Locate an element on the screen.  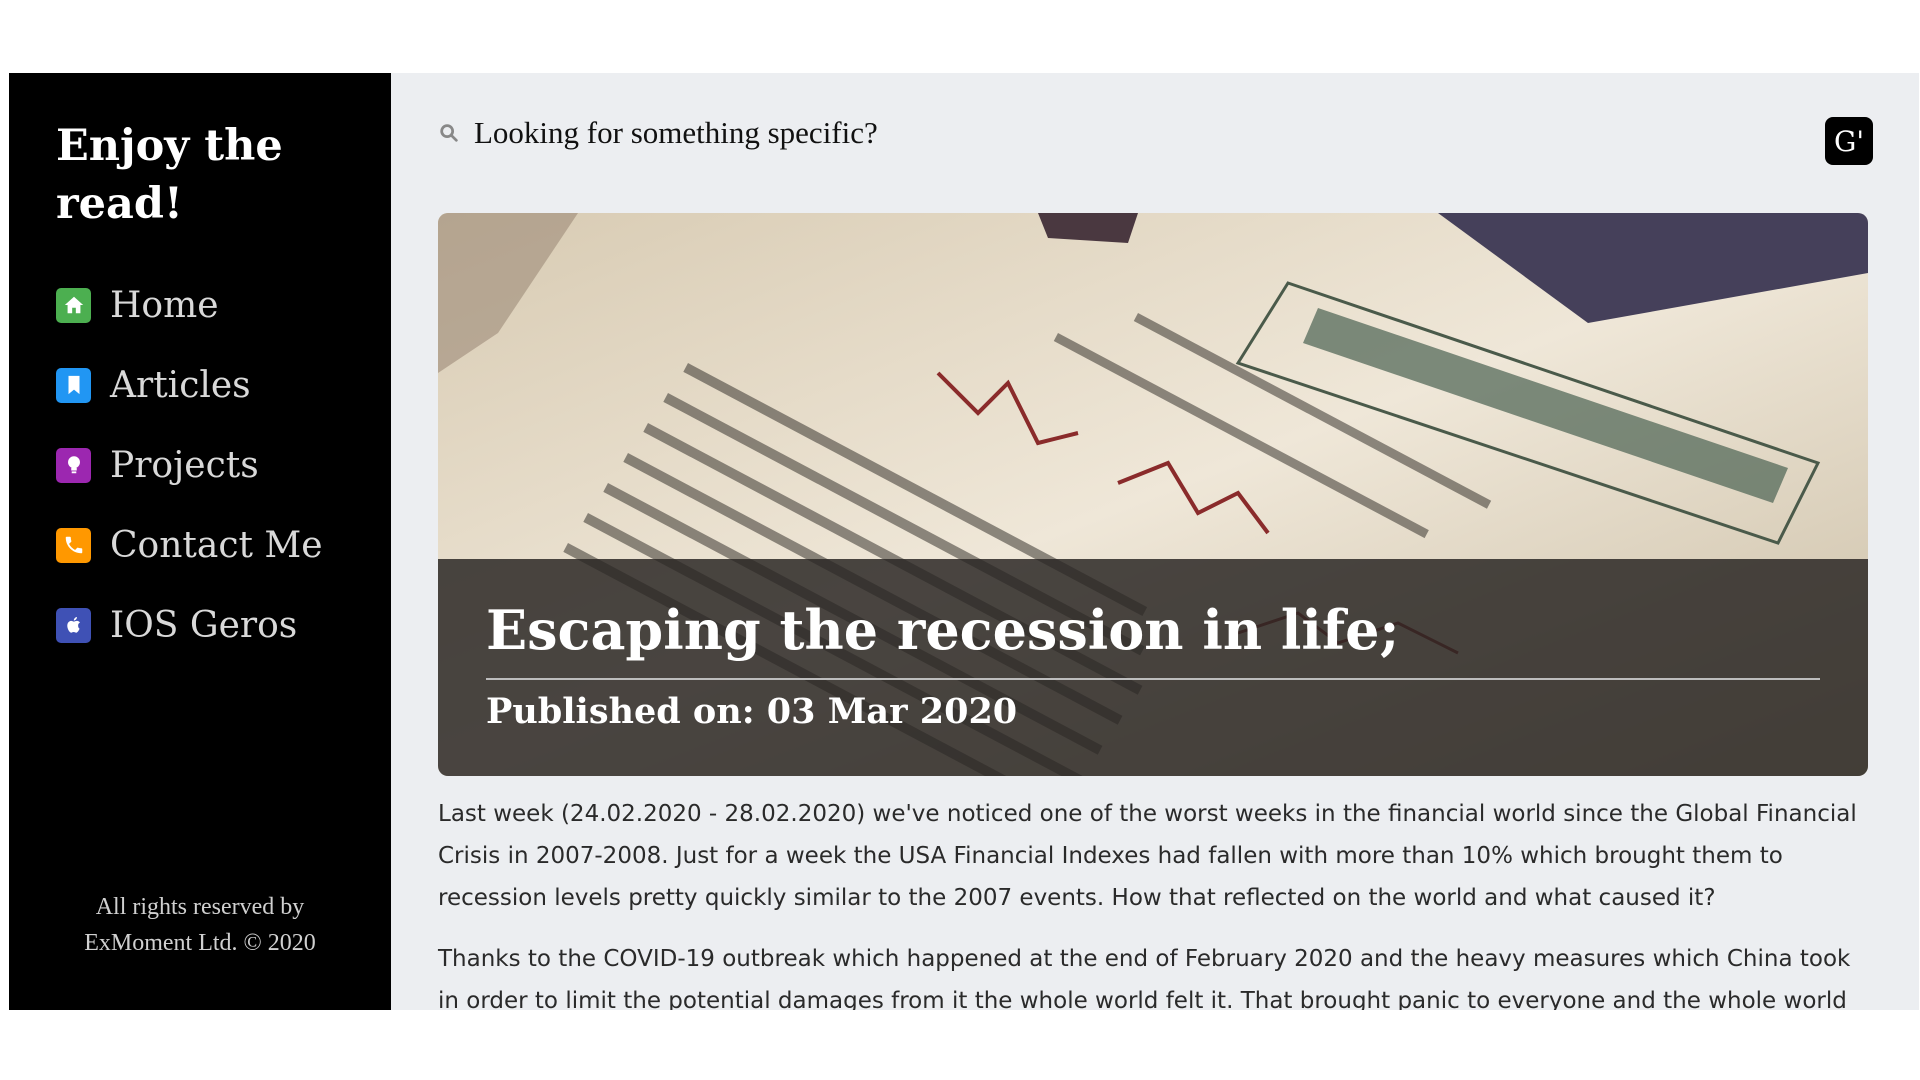
sidebar-item-label: Contact Me is located at coordinates (216, 545).